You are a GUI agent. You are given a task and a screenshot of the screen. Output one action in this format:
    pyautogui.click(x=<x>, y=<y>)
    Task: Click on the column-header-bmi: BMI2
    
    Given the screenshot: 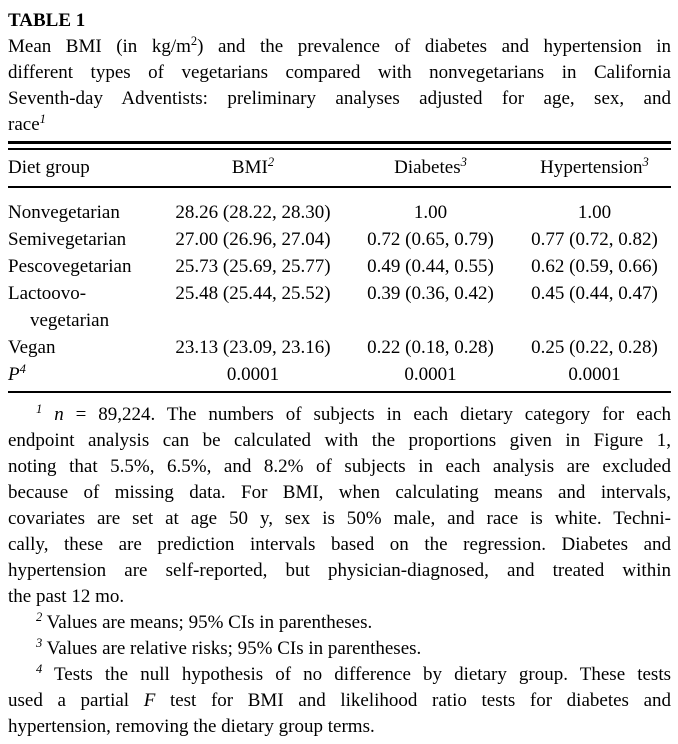 What is the action you would take?
    pyautogui.click(x=253, y=169)
    